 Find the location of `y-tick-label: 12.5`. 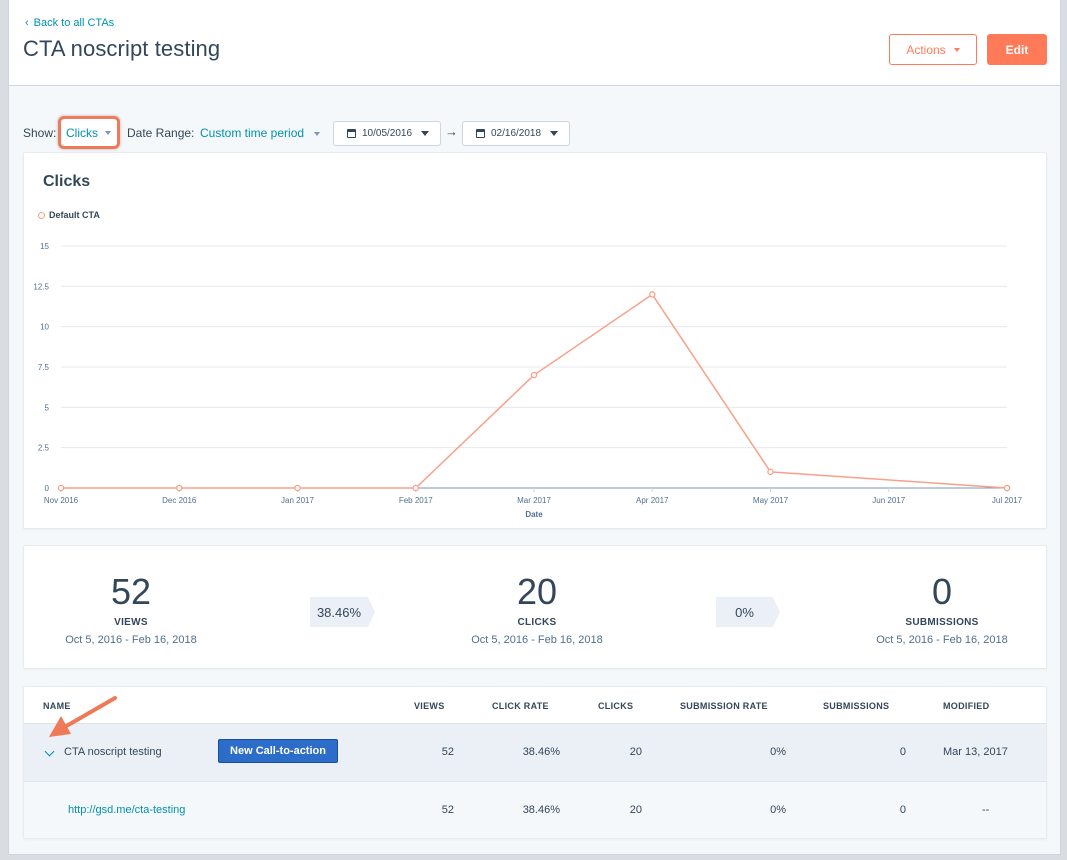

y-tick-label: 12.5 is located at coordinates (41, 286).